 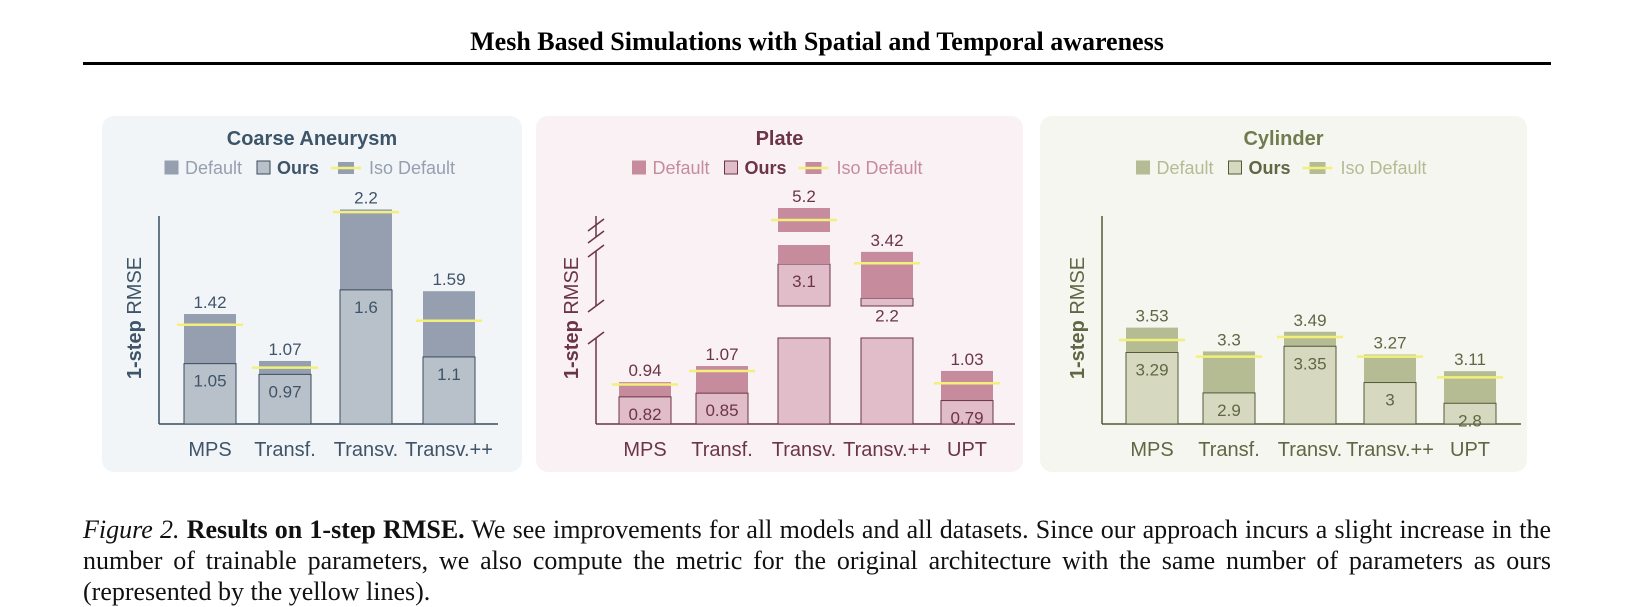 What do you see at coordinates (1470, 359) in the screenshot?
I see `data-label-default: 3.11` at bounding box center [1470, 359].